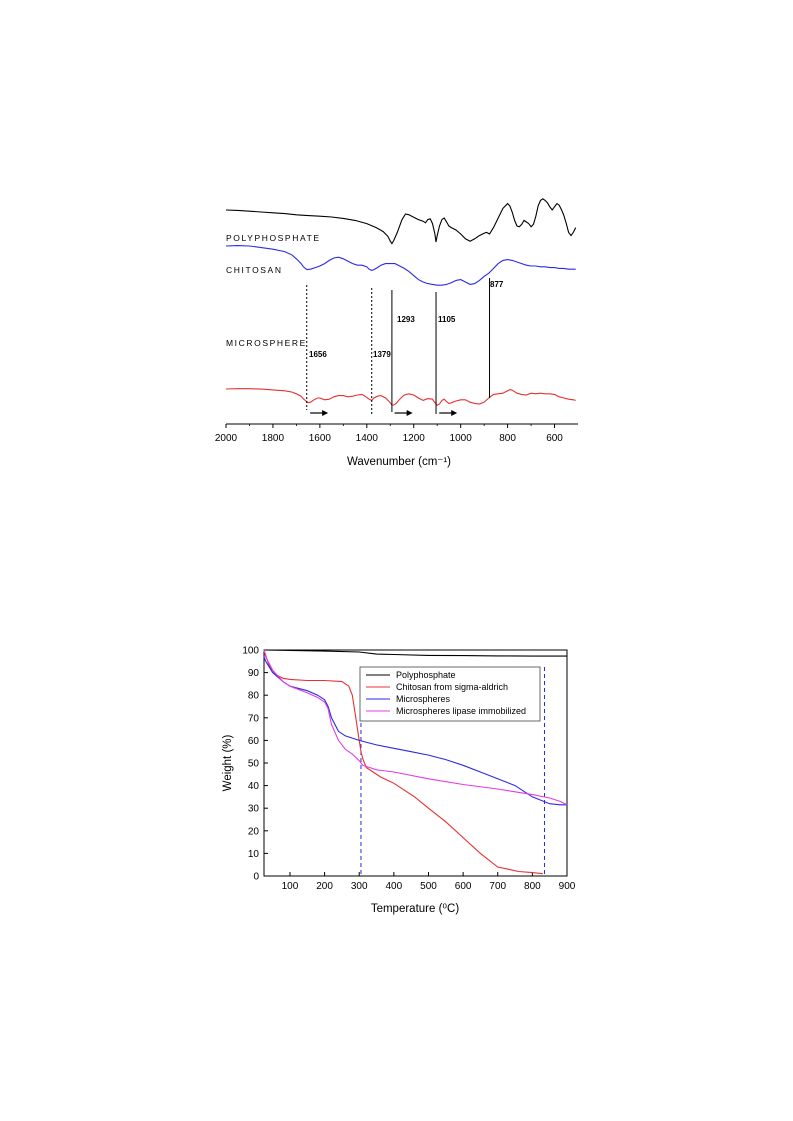  What do you see at coordinates (426, 675) in the screenshot?
I see `tga-legend-label: Polyphosphate` at bounding box center [426, 675].